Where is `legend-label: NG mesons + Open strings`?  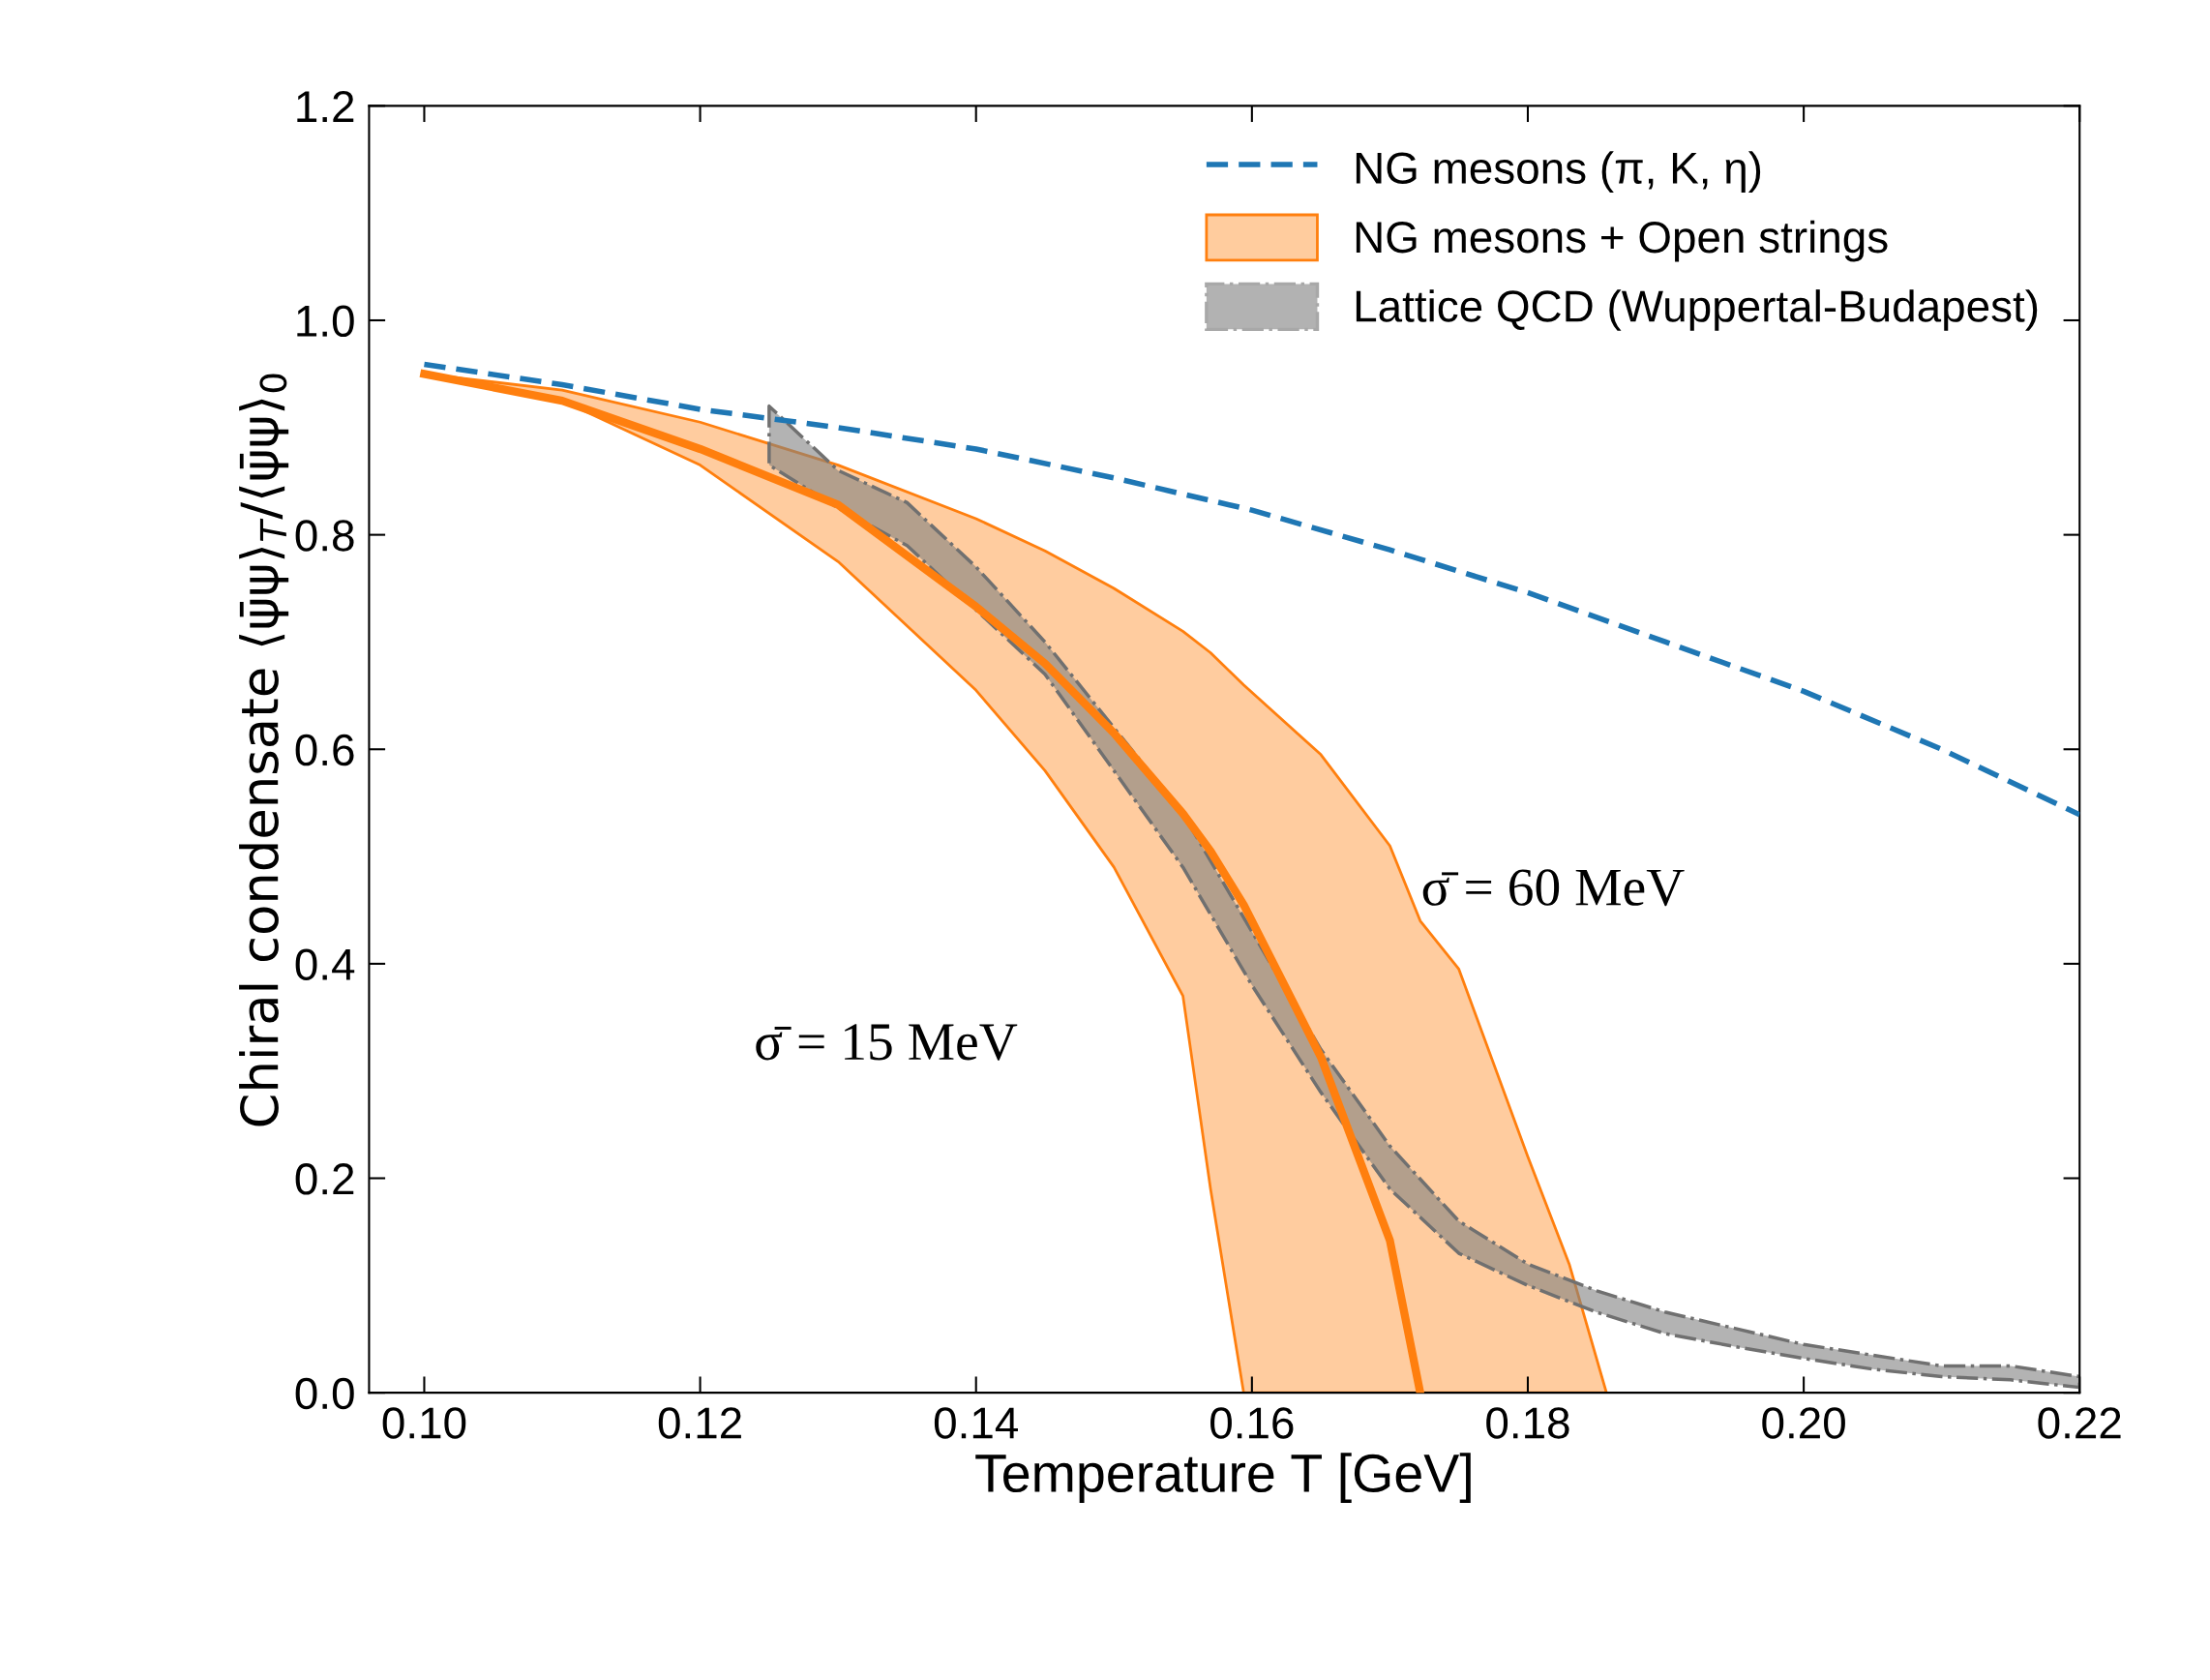 legend-label: NG mesons + Open strings is located at coordinates (1622, 241).